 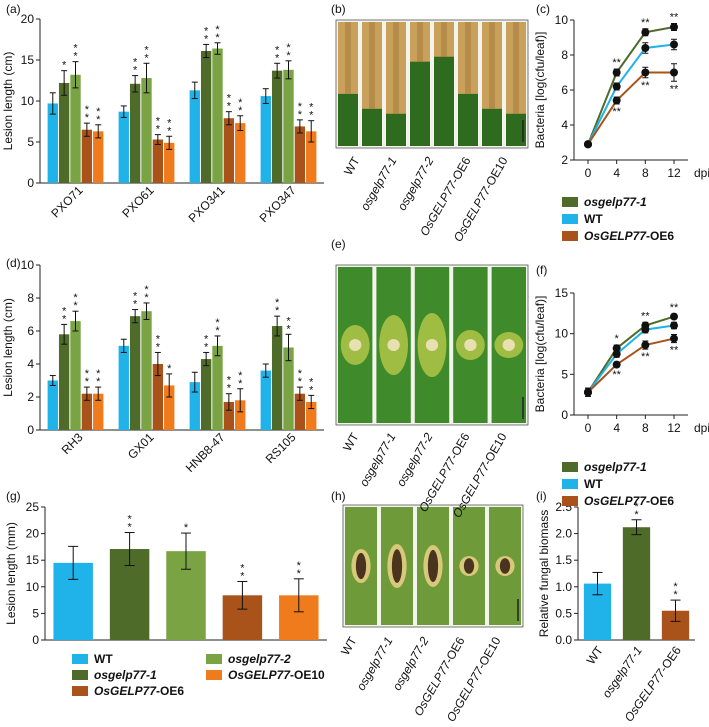 I want to click on panel-label-a: (a), so click(x=13, y=9).